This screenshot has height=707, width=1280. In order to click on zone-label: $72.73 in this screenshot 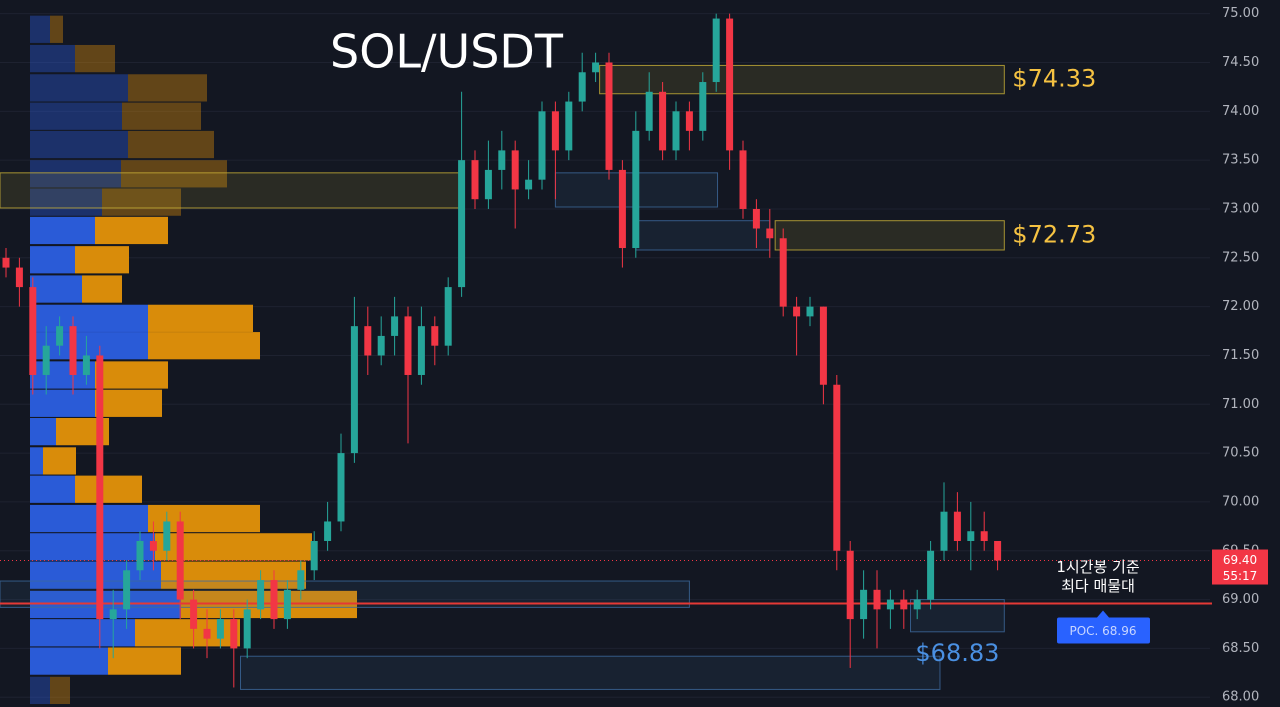, I will do `click(1054, 234)`.